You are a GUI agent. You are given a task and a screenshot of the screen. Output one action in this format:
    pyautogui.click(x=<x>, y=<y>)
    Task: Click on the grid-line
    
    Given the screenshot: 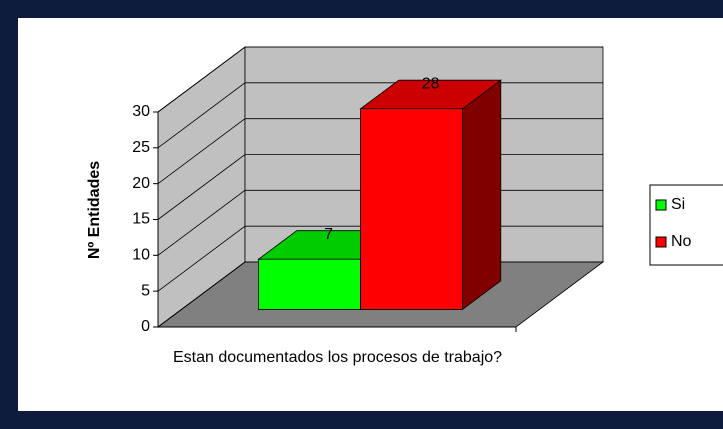 What is the action you would take?
    pyautogui.click(x=380, y=79)
    